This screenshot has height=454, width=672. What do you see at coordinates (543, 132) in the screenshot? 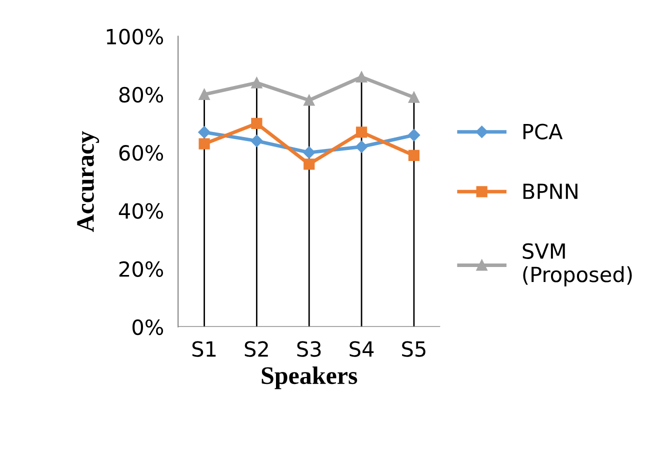
I see `legend-label: PCA` at bounding box center [543, 132].